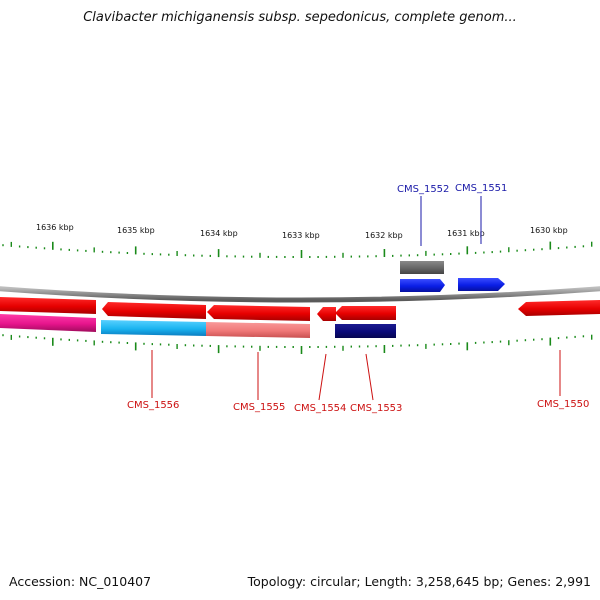  Describe the element at coordinates (376, 408) in the screenshot. I see `gene-label-cms-1553: CMS_1553` at that location.